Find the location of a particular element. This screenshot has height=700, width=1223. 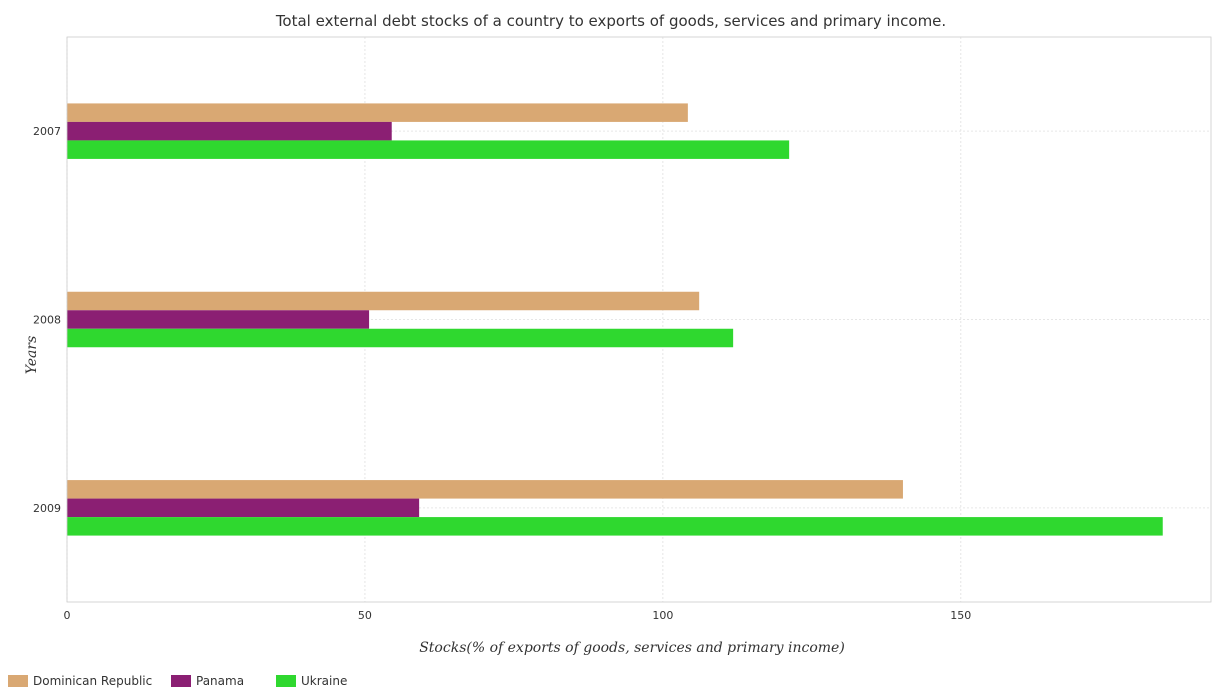

legend-swatch-dominican-republic is located at coordinates (18, 681).